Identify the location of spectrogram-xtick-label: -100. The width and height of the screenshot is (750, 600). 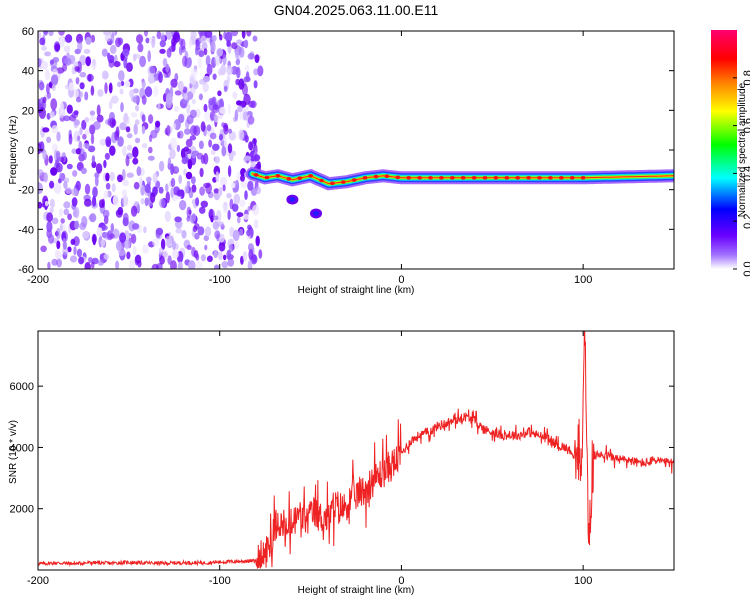
(220, 280).